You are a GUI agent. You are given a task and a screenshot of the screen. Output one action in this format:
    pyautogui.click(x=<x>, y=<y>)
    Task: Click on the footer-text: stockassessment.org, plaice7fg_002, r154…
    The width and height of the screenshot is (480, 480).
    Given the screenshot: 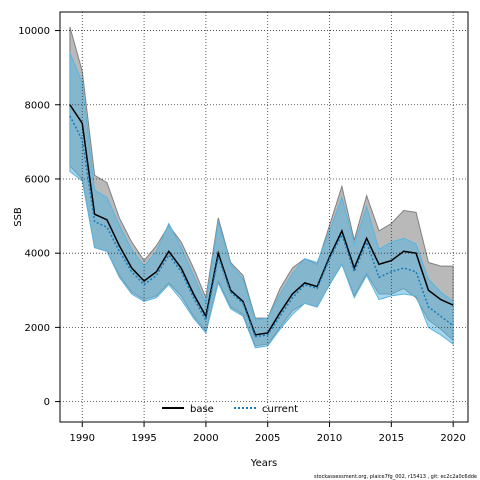 What is the action you would take?
    pyautogui.click(x=395, y=477)
    